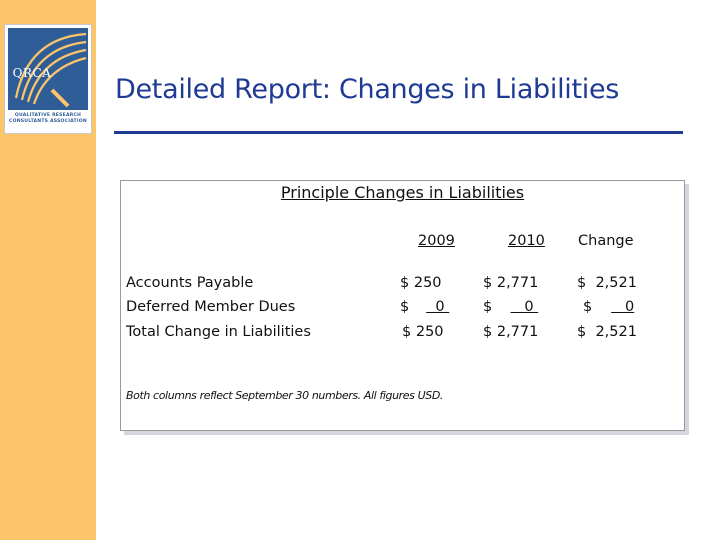 Image resolution: width=720 pixels, height=540 pixels. Describe the element at coordinates (48, 121) in the screenshot. I see `logo-subtitle-line2: CONSULTANTS ASSOCIATION` at that location.